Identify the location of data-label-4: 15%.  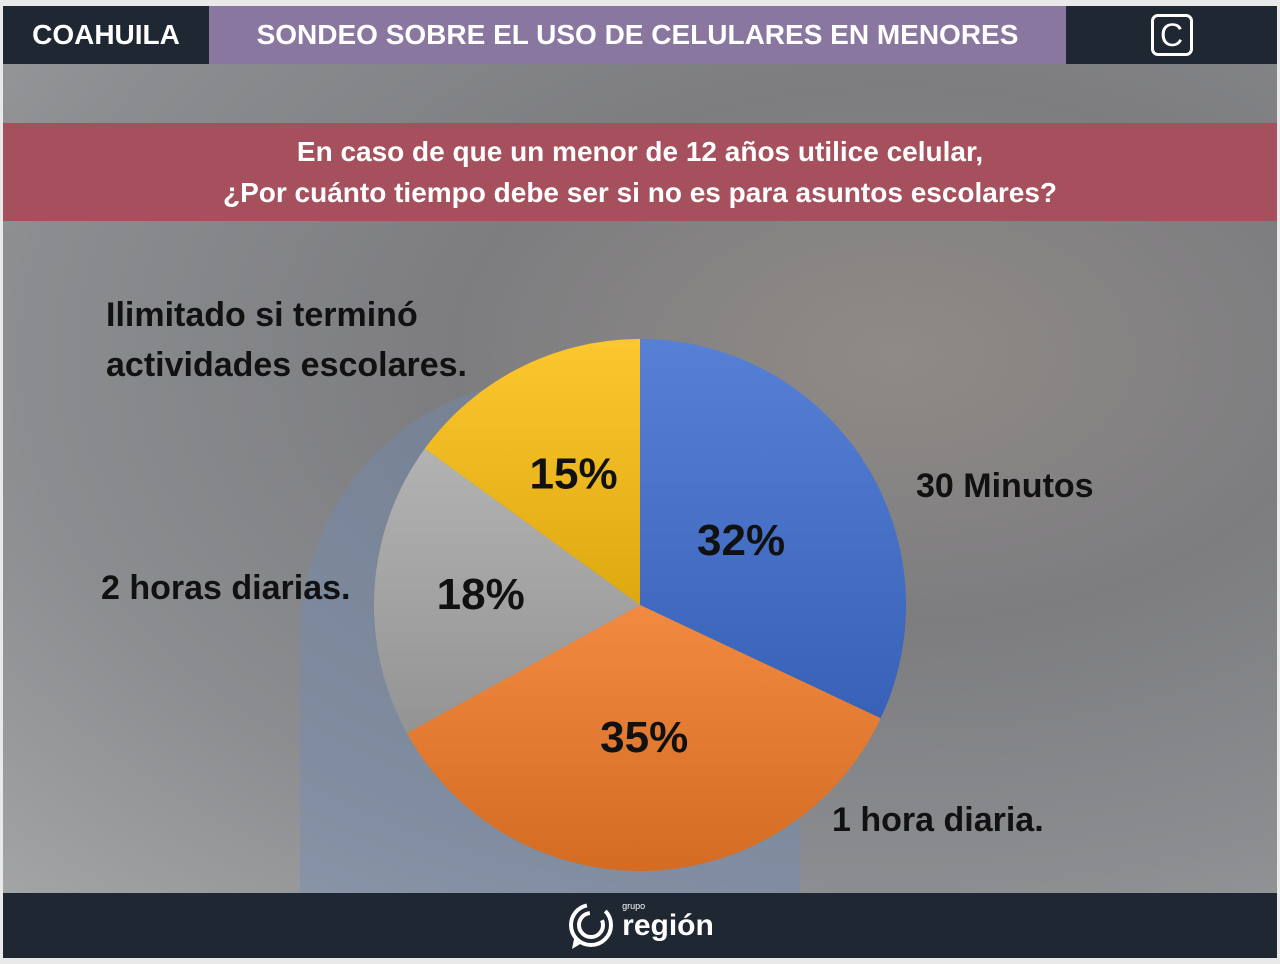
(574, 474).